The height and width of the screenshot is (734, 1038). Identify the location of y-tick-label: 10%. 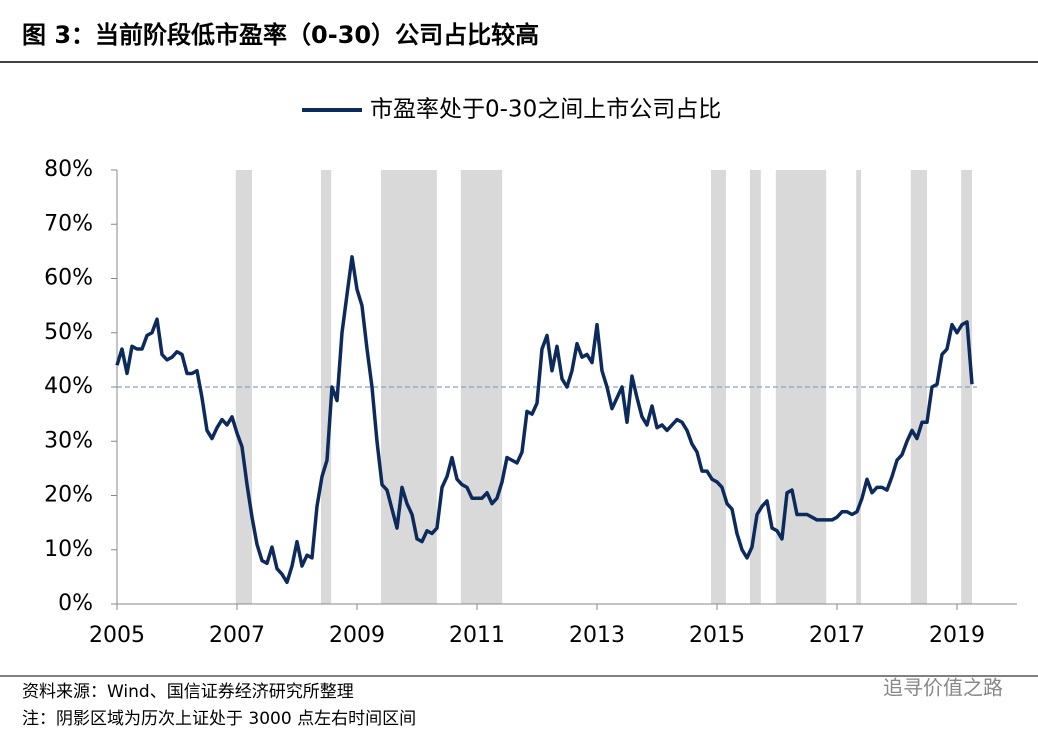
(68, 549).